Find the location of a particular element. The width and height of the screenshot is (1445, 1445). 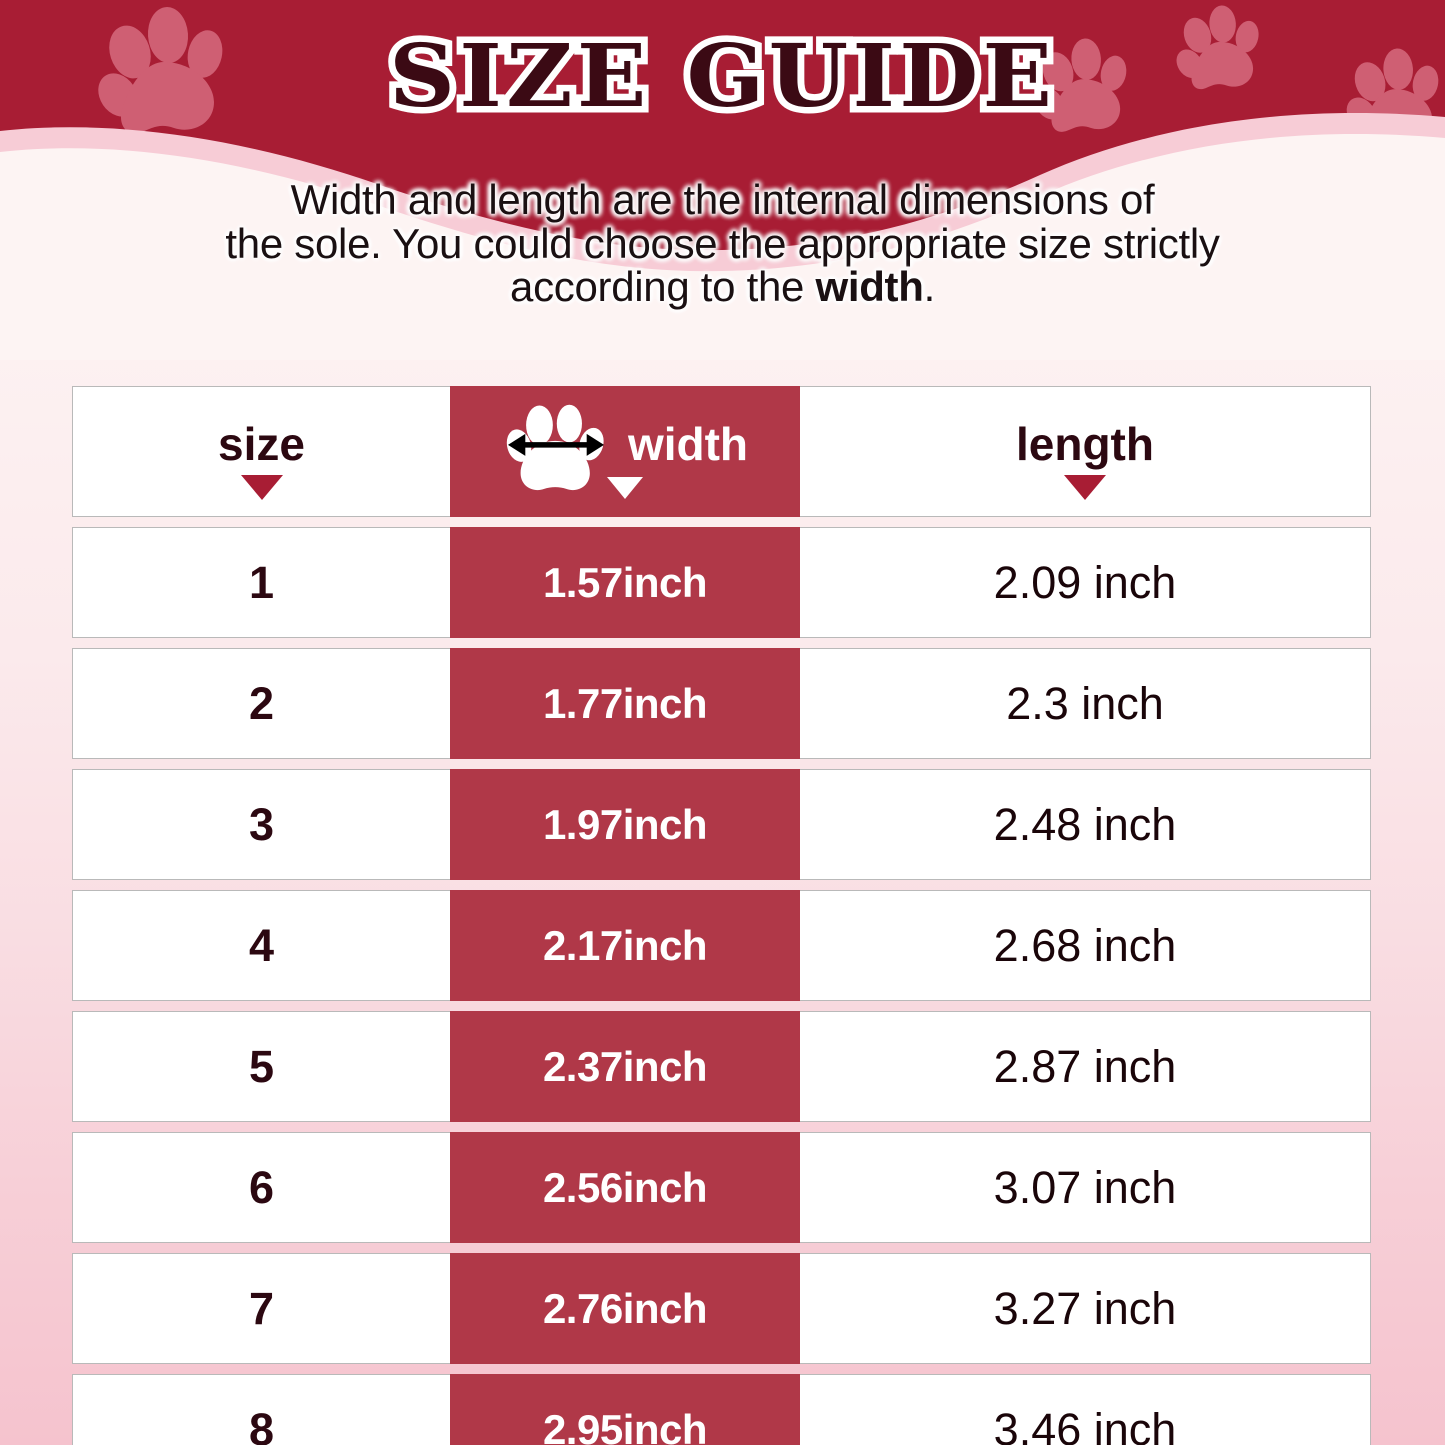

description-line-3: according to the width. is located at coordinates (722, 287).